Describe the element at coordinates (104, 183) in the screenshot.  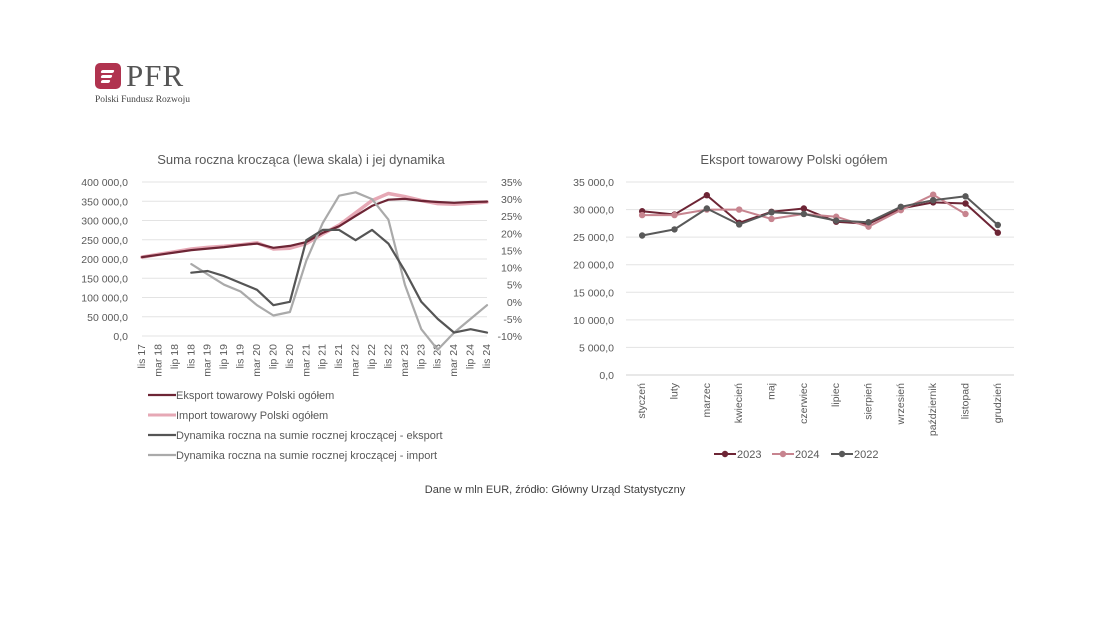
I see `left-y-tick-label: 400 000,0` at that location.